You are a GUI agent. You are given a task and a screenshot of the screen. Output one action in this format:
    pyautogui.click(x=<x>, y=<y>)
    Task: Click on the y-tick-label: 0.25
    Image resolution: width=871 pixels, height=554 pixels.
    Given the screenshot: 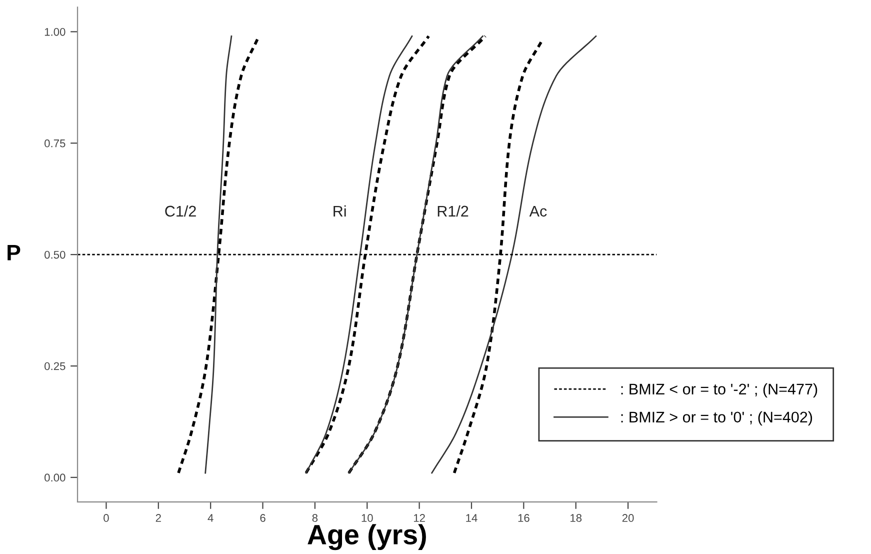 What is the action you would take?
    pyautogui.click(x=55, y=366)
    